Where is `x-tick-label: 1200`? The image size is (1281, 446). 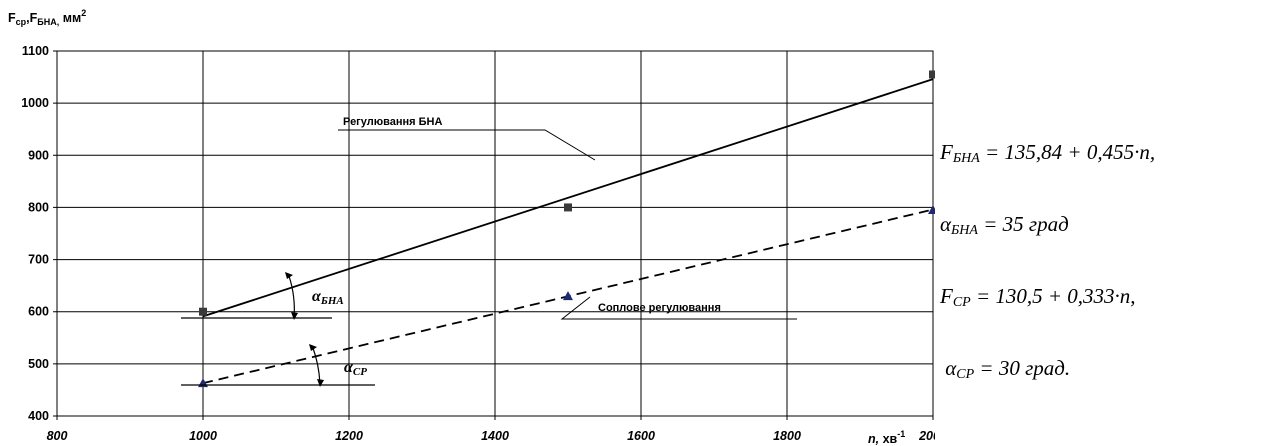
x-tick-label: 1200 is located at coordinates (349, 436).